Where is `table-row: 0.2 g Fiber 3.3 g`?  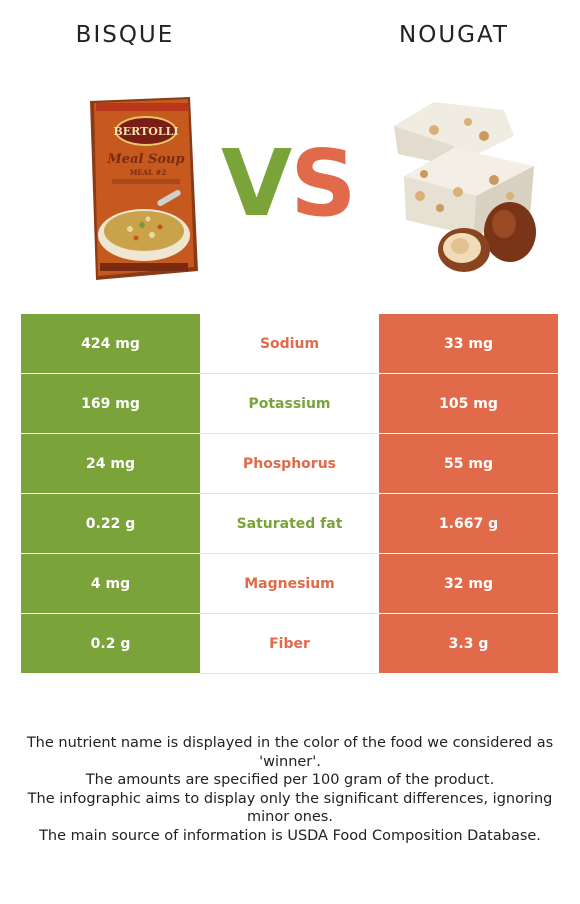
table-row: 0.2 g Fiber 3.3 g is located at coordinates (289, 643).